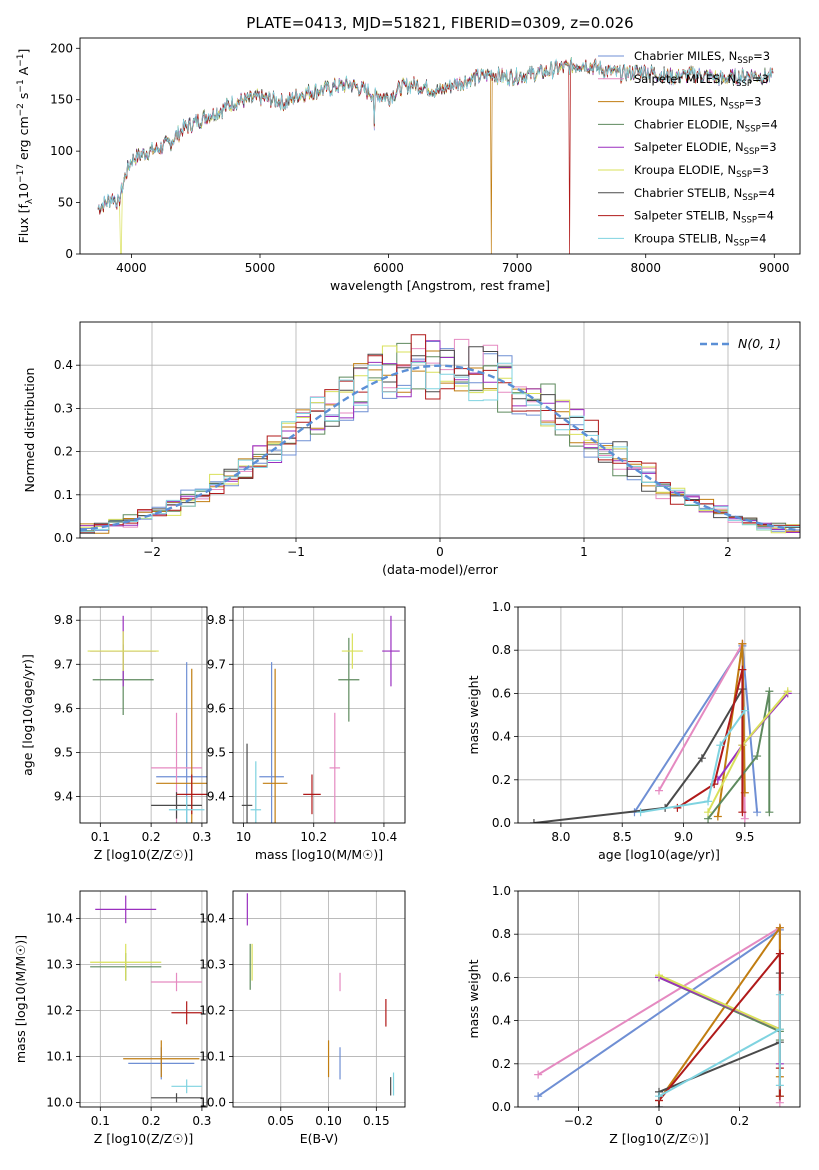  What do you see at coordinates (744, 837) in the screenshot?
I see `x-tick-label: 9.5` at bounding box center [744, 837].